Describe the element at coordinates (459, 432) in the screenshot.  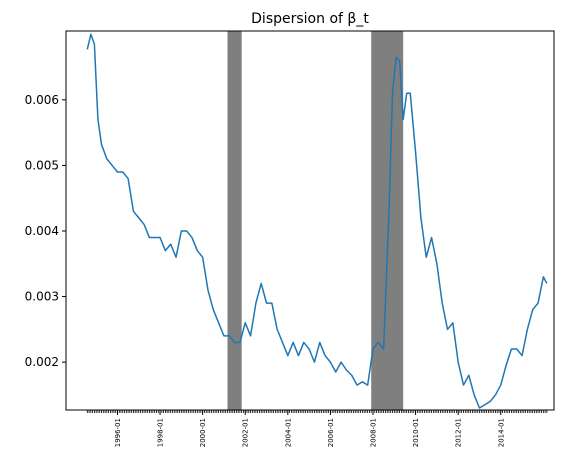
I see `x-tick-label: 2012-01` at that location.